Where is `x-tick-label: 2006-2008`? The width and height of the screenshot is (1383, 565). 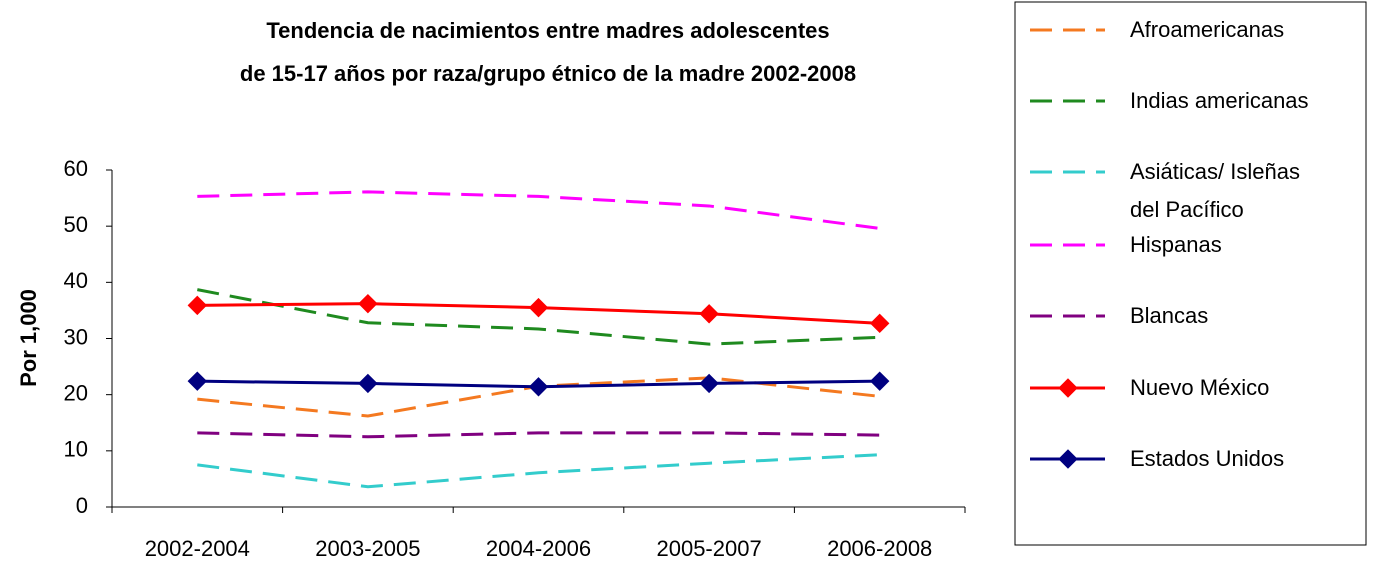
x-tick-label: 2006-2008 is located at coordinates (879, 548).